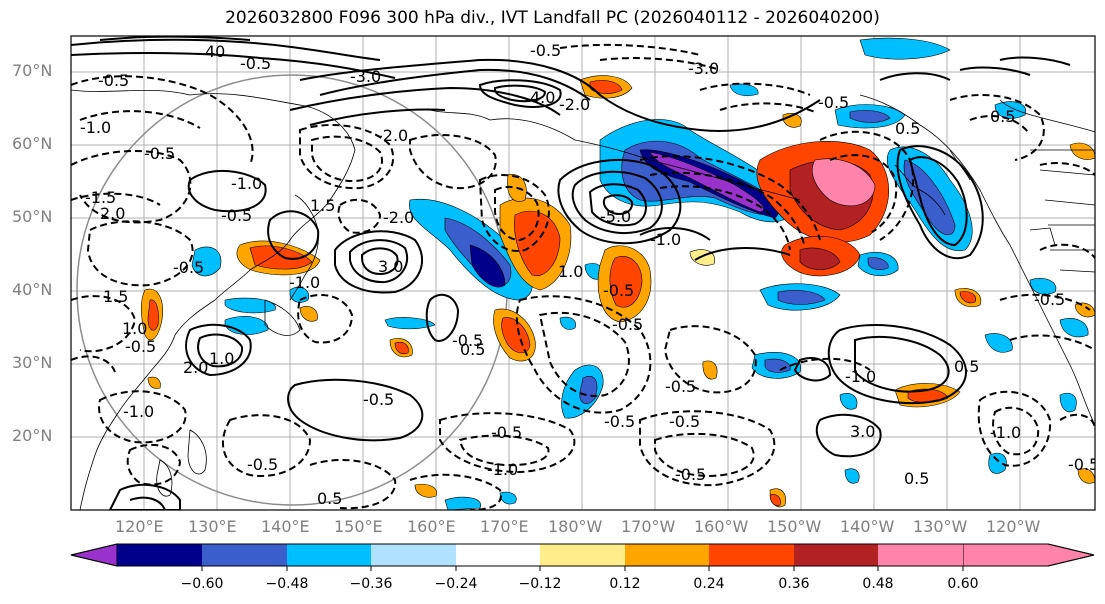  I want to click on lon-label: 160°E, so click(431, 526).